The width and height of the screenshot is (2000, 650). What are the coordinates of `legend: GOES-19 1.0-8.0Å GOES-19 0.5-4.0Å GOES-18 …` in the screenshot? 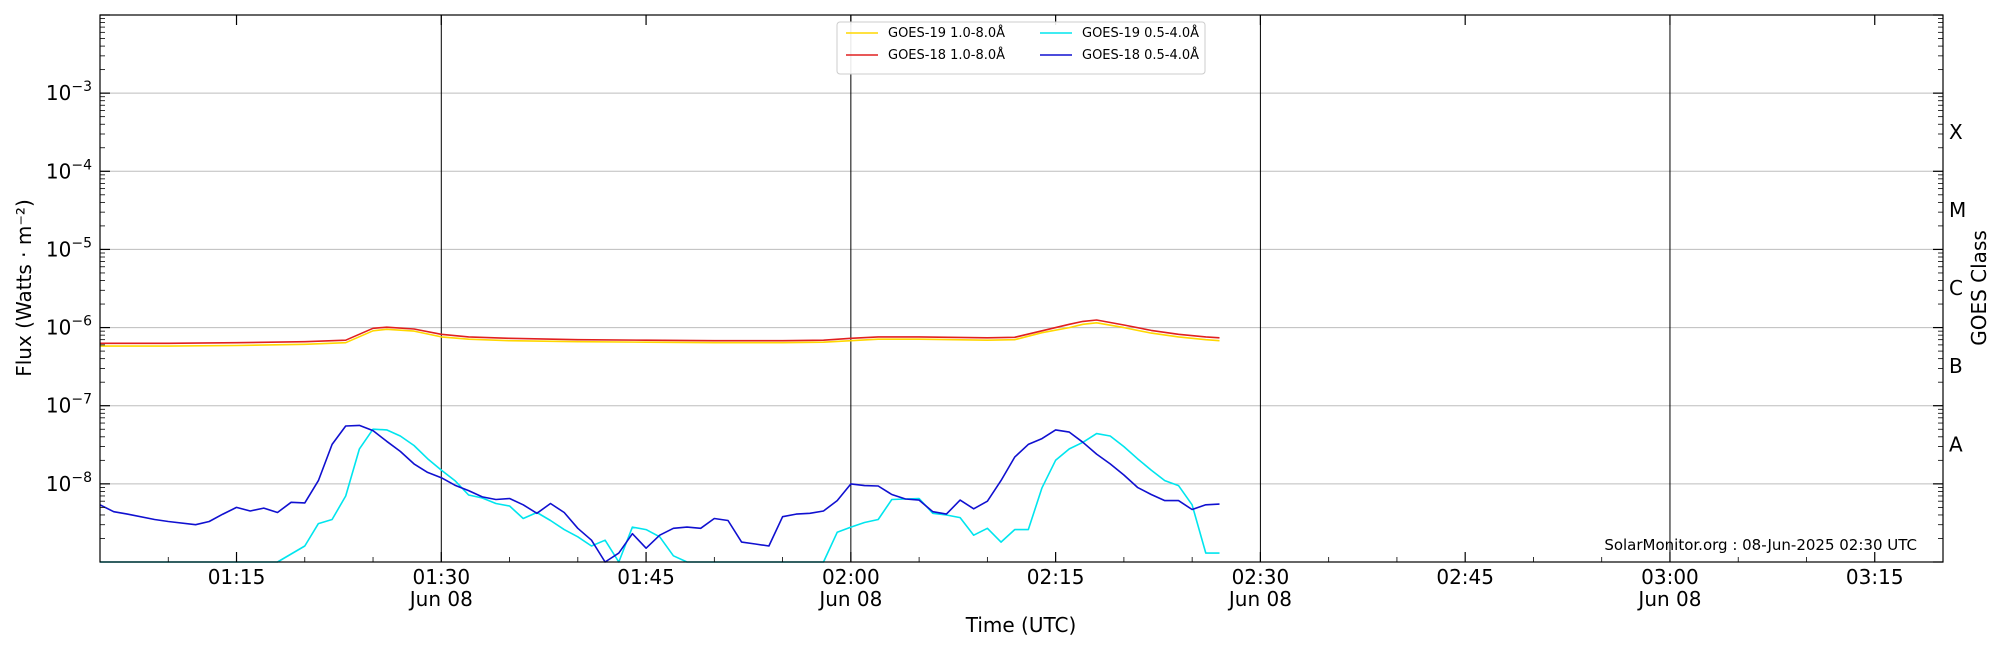 It's located at (1021, 48).